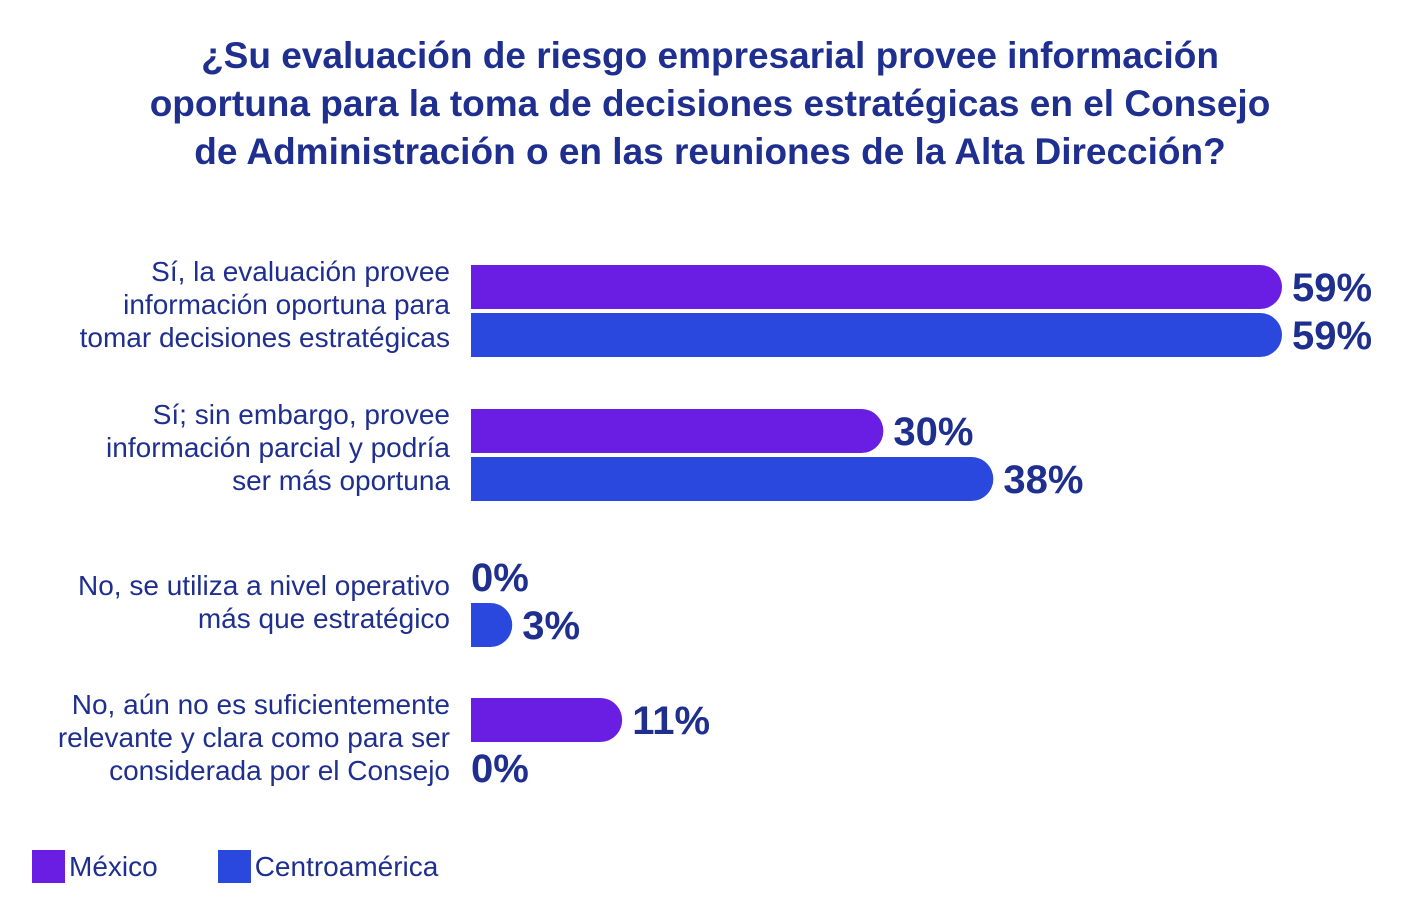  Describe the element at coordinates (278, 447) in the screenshot. I see `category-label-2-line-2: información parcial y podría` at that location.